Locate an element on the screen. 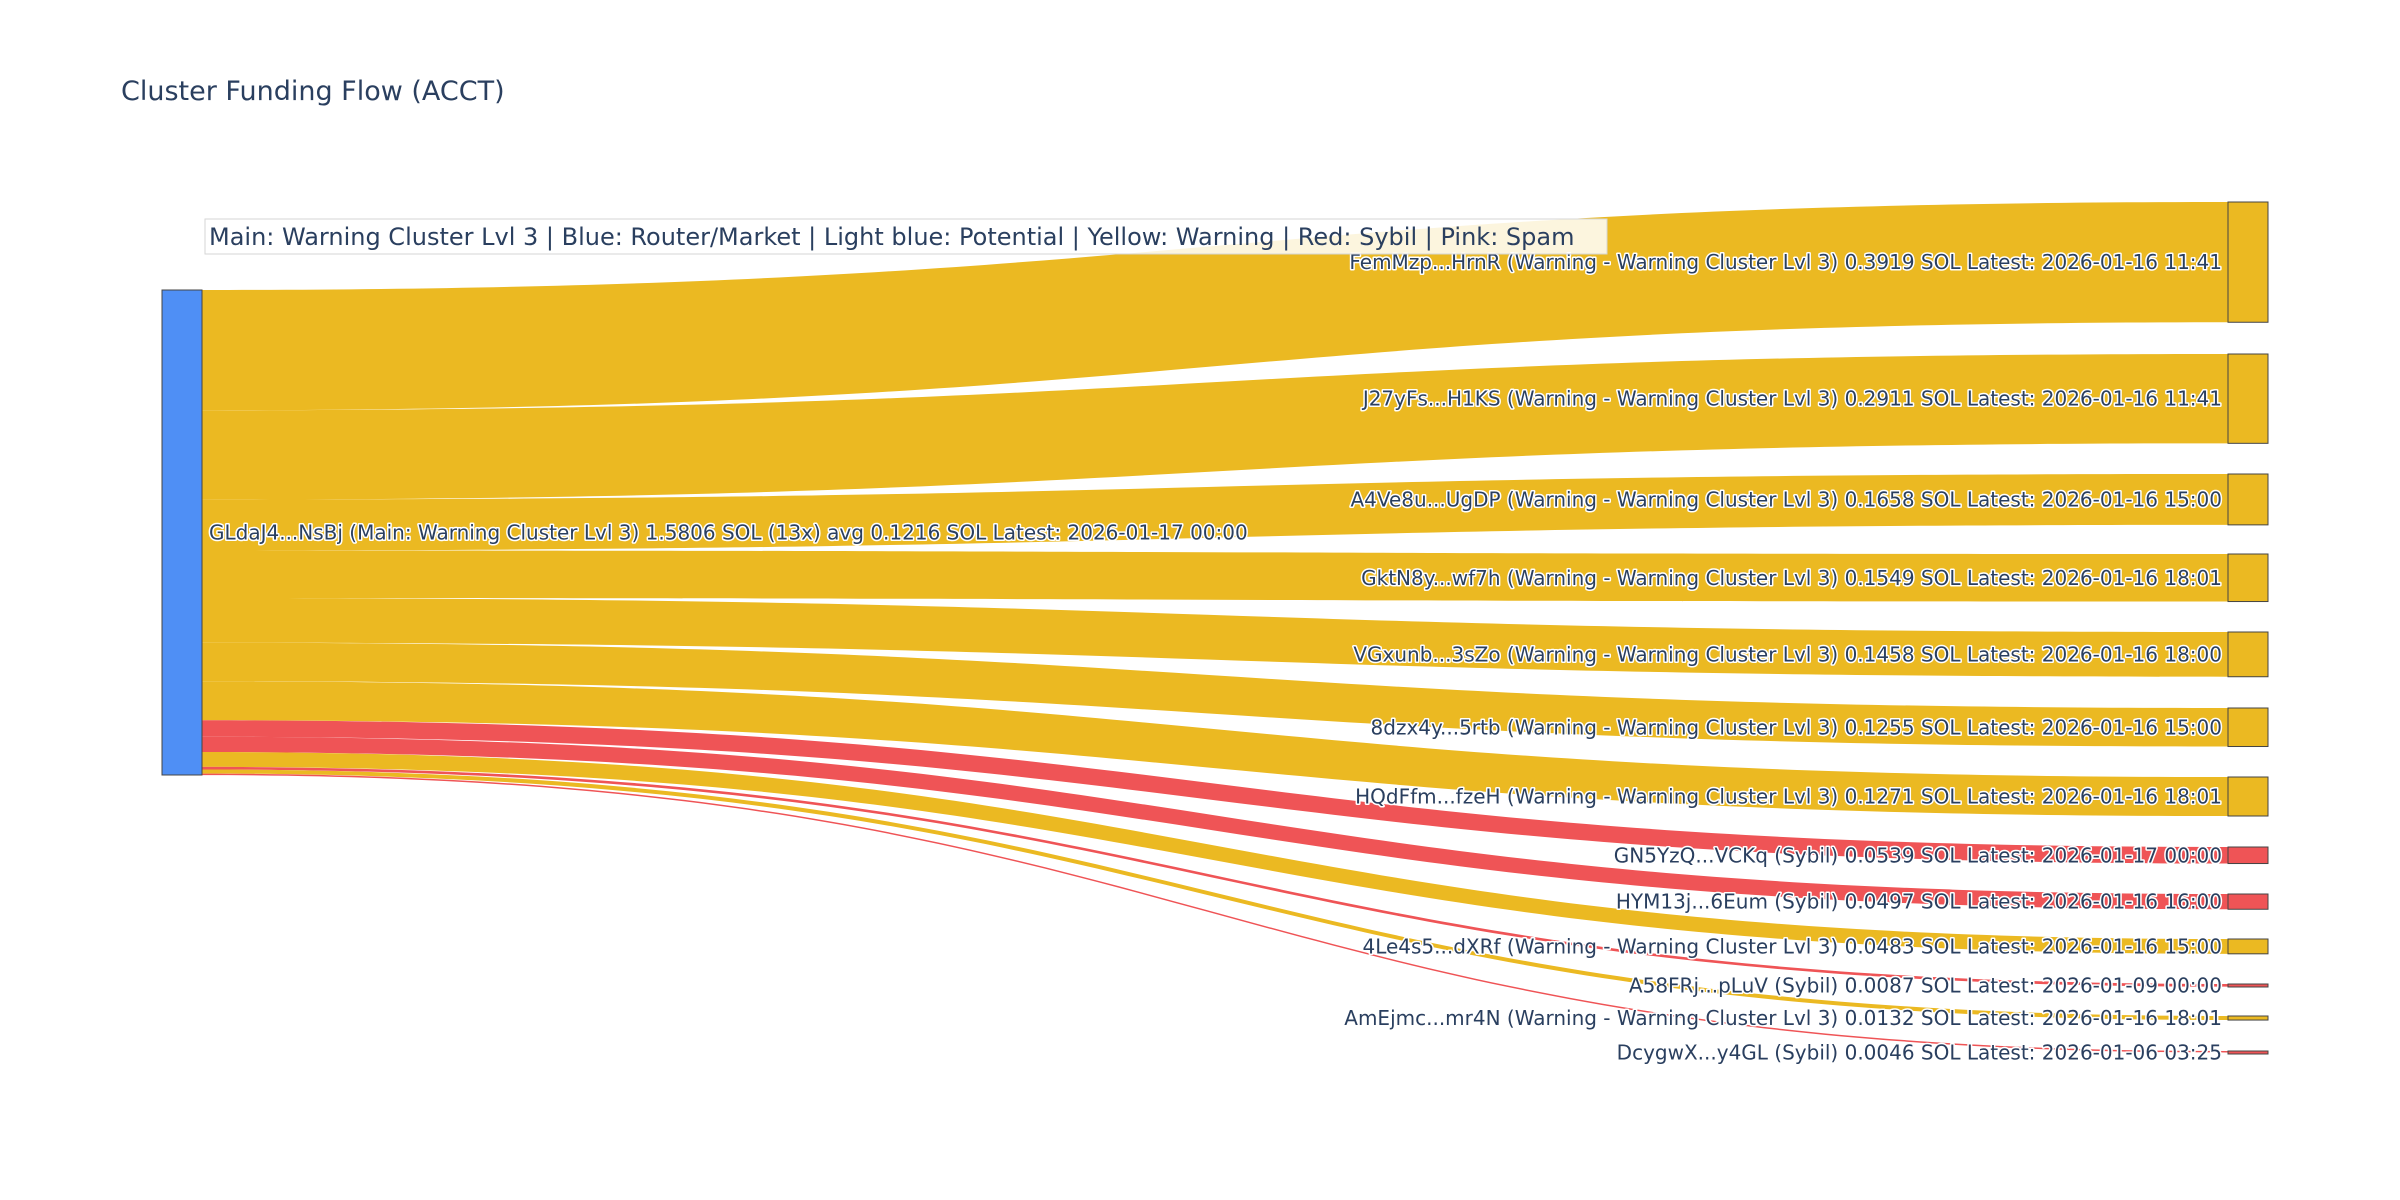 The image size is (2400, 1200). source-node is located at coordinates (182, 532).